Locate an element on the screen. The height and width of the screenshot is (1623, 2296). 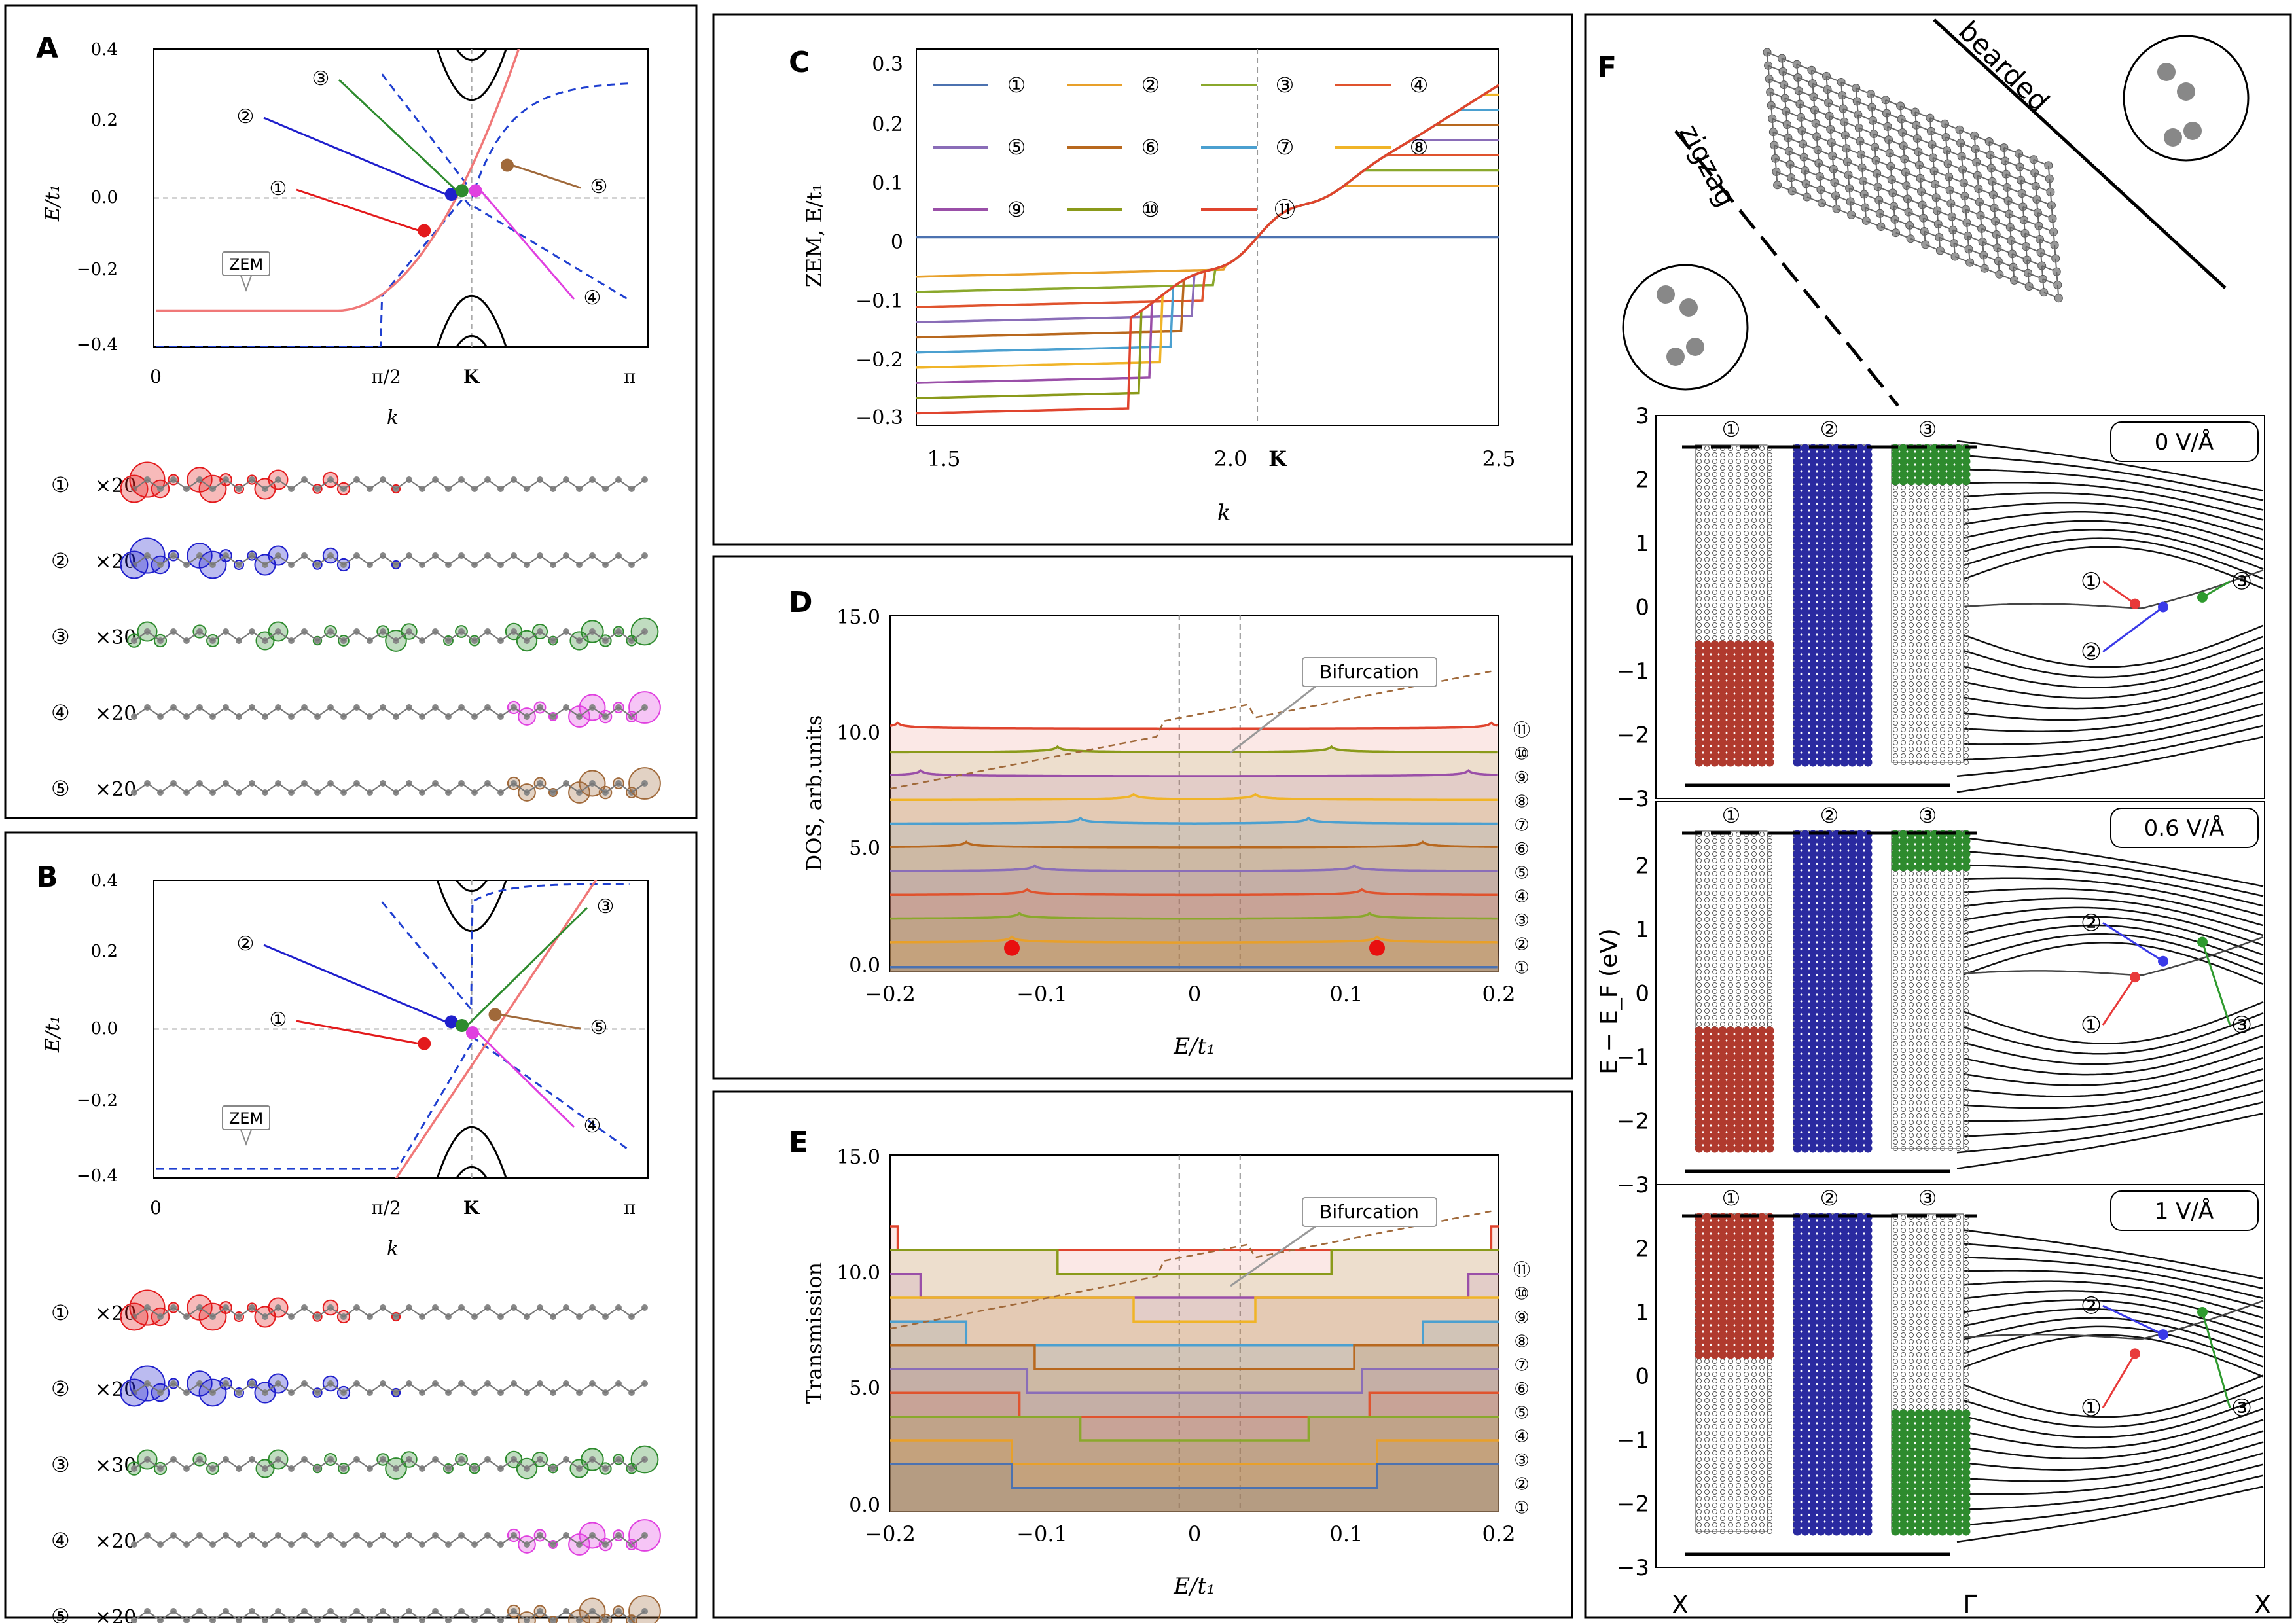
b-ytick-2: 0.0 is located at coordinates (104, 1029).